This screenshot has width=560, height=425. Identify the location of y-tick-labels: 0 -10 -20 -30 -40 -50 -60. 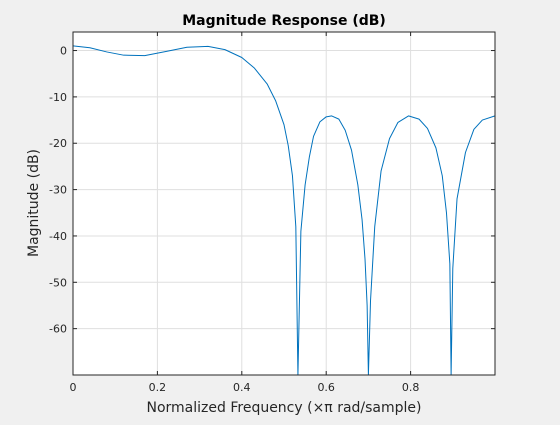
(58, 190).